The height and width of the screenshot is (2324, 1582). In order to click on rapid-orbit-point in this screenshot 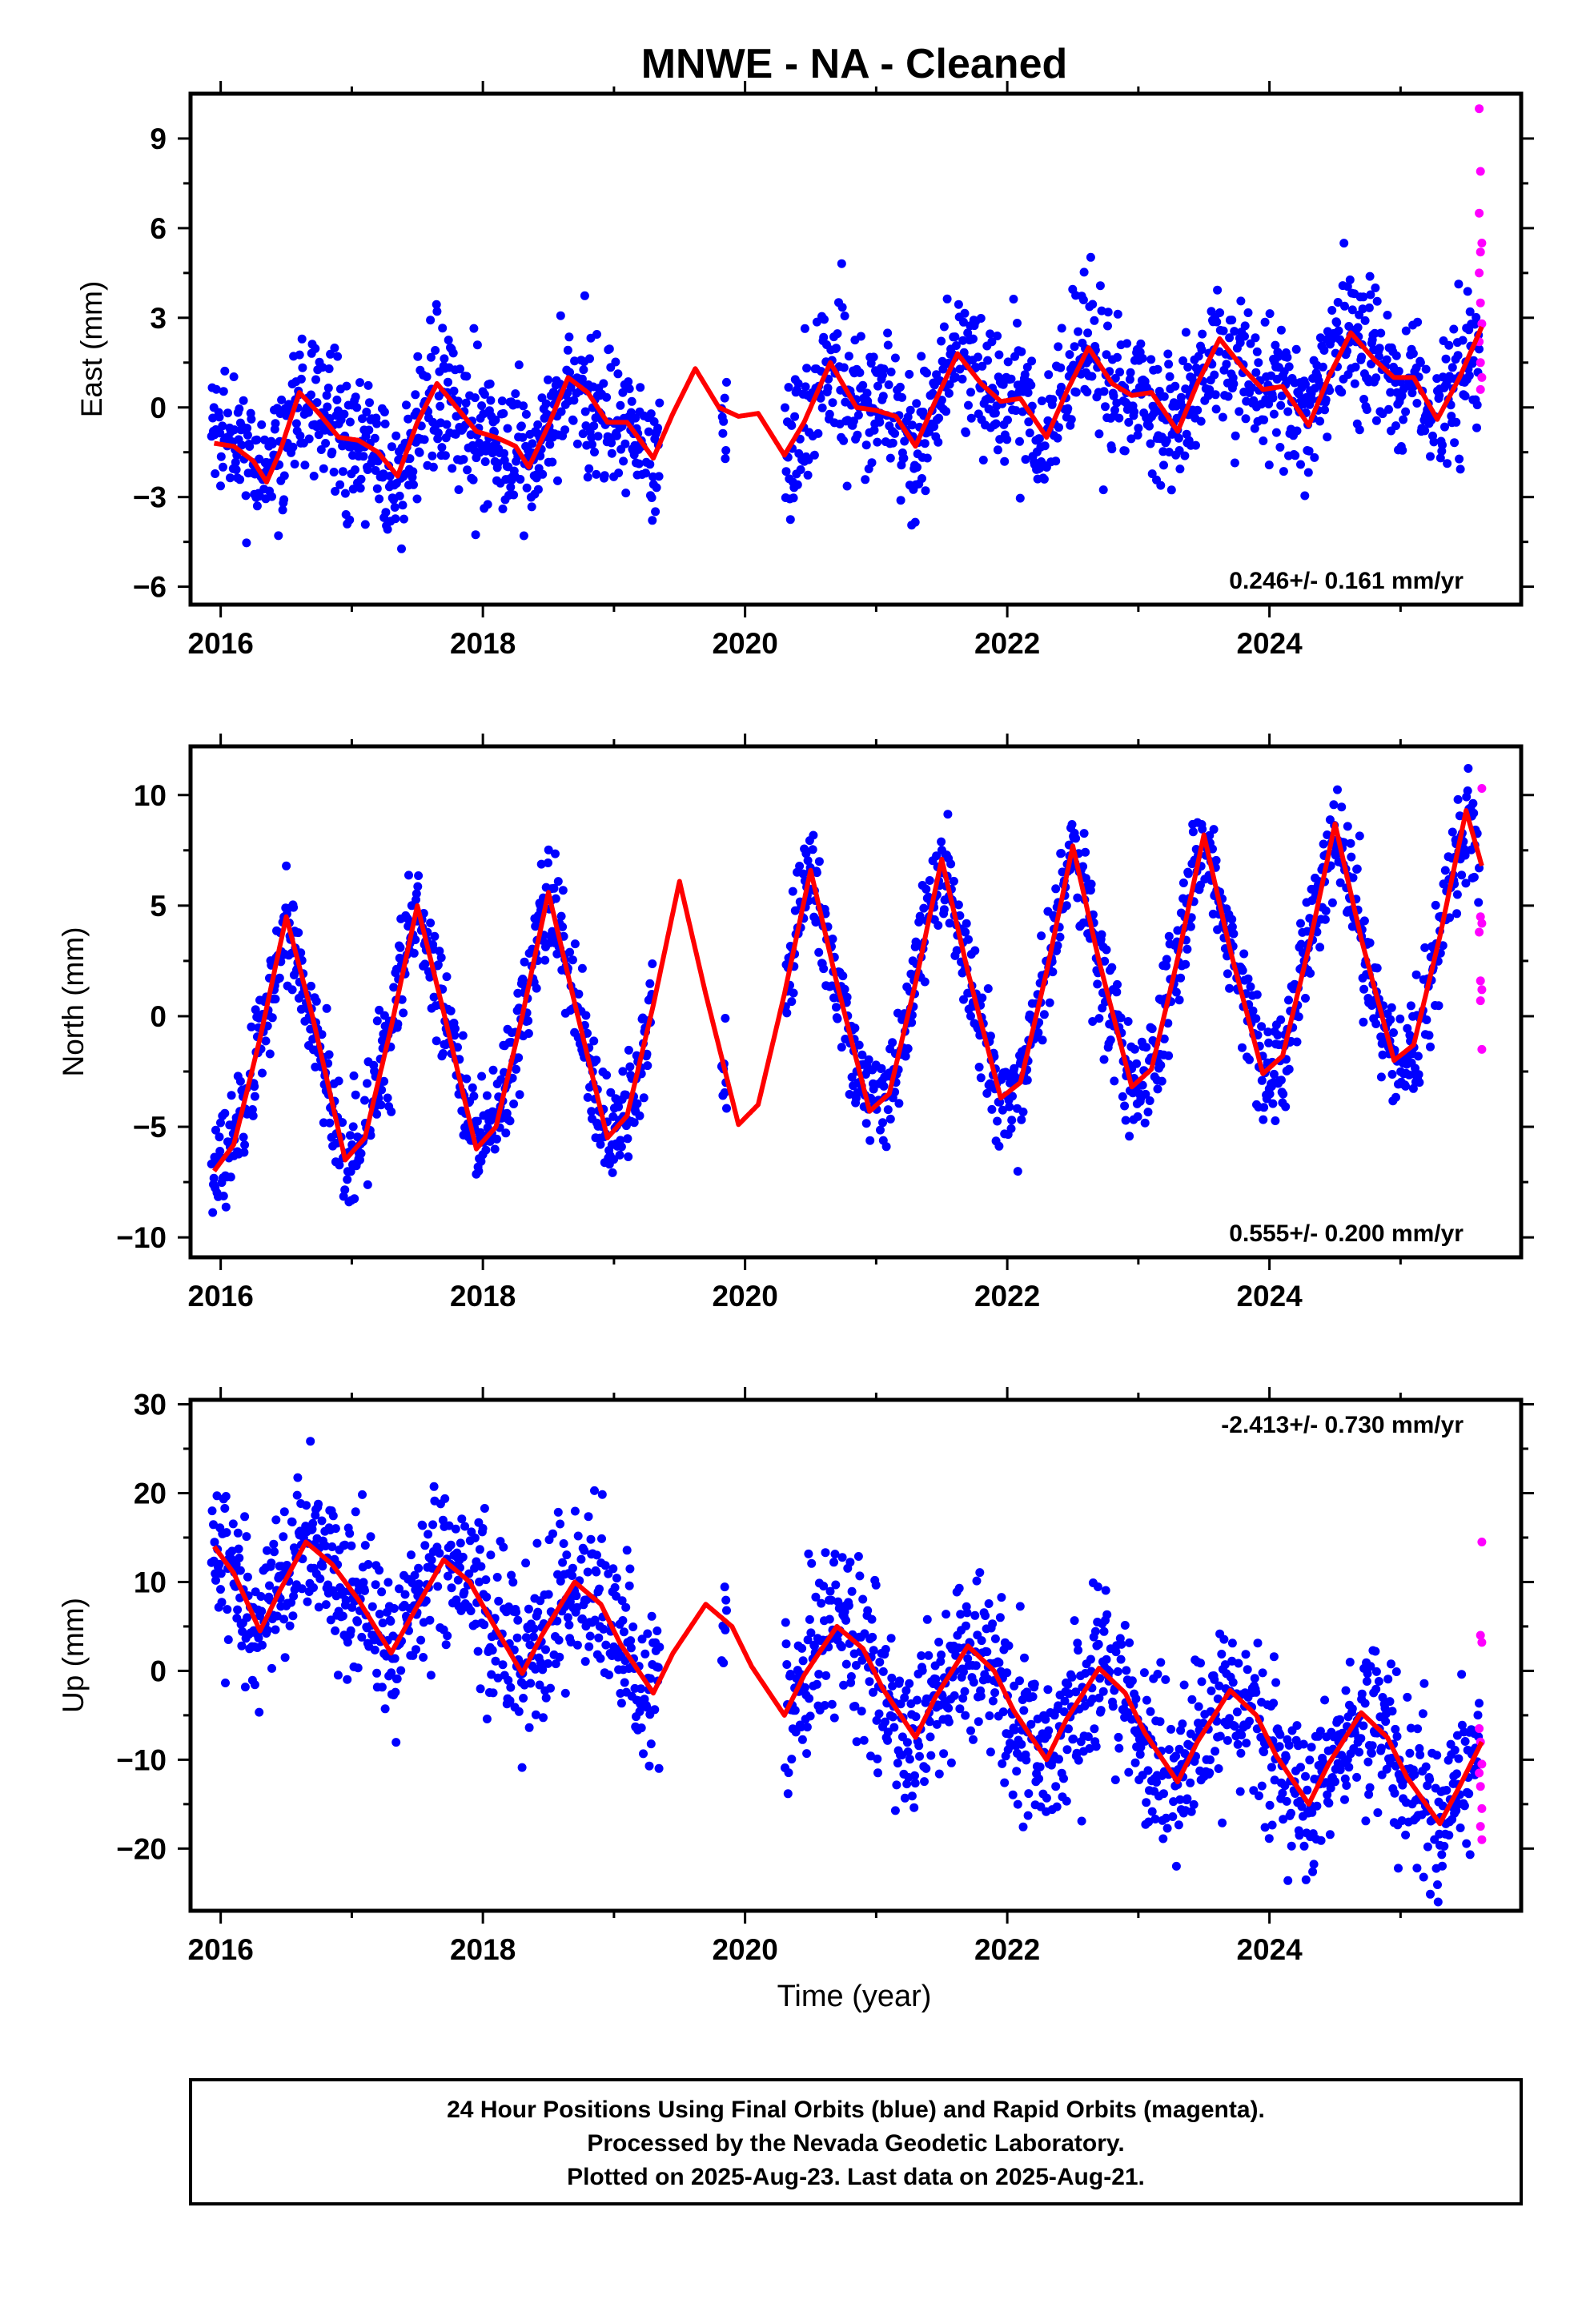, I will do `click(1480, 917)`.